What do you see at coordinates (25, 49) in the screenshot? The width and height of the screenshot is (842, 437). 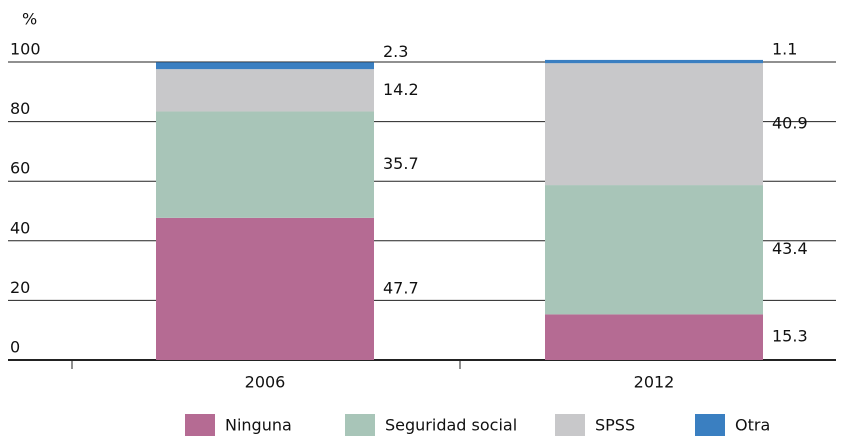 I see `y-tick-label: 100` at bounding box center [25, 49].